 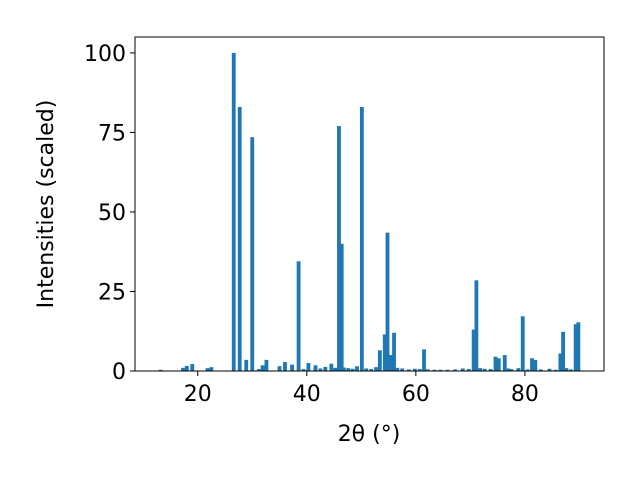 What do you see at coordinates (105, 54) in the screenshot?
I see `y-tick-label: 100` at bounding box center [105, 54].